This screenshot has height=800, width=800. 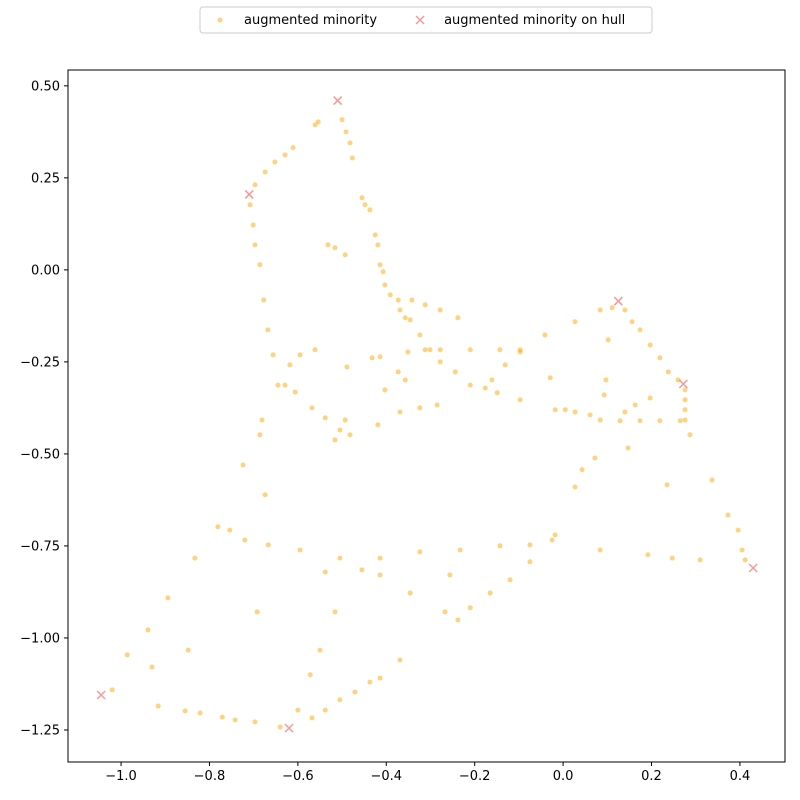 I want to click on y-tick-label: −1.25, so click(x=40, y=730).